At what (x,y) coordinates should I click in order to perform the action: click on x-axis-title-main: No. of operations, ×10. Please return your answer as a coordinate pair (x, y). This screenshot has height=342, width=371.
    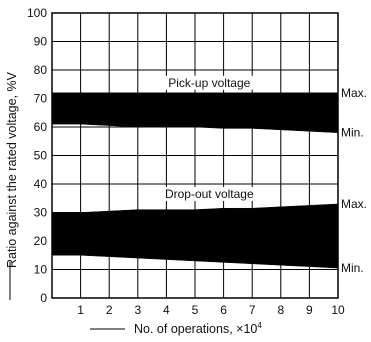
    Looking at the image, I should click on (195, 329).